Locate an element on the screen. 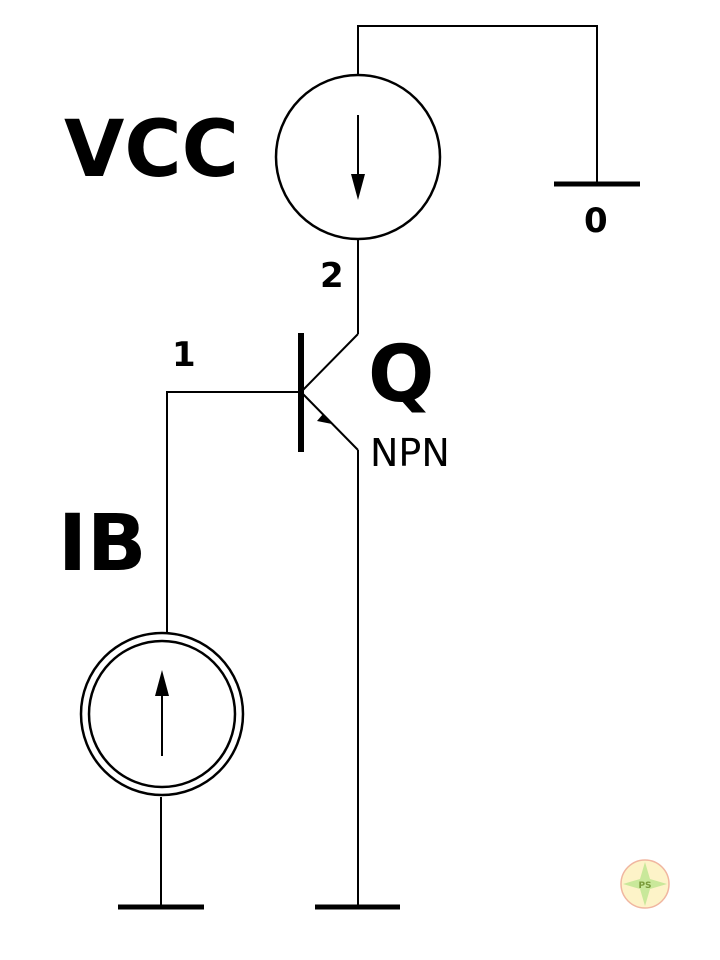 Image resolution: width=720 pixels, height=960 pixels. transistor-q is located at coordinates (328, 392).